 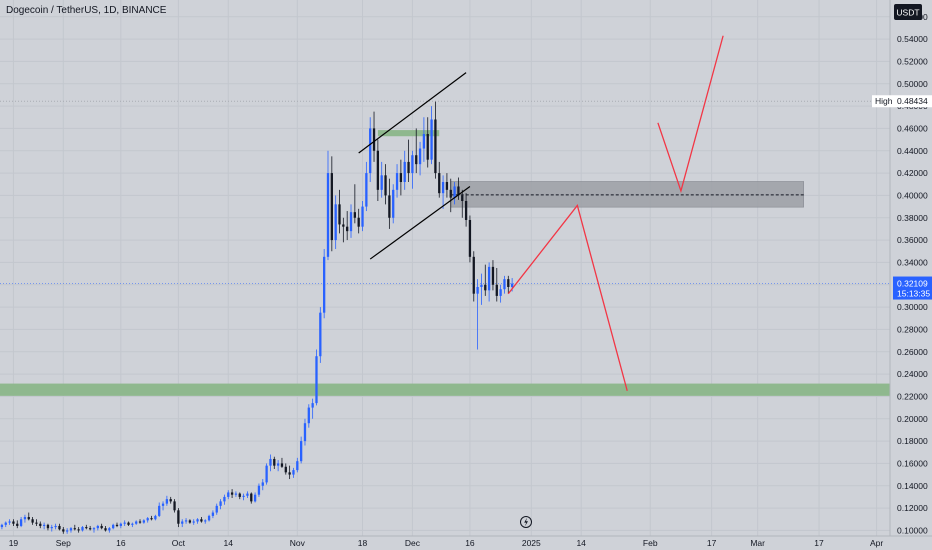 I want to click on time-axis, so click(x=466, y=543).